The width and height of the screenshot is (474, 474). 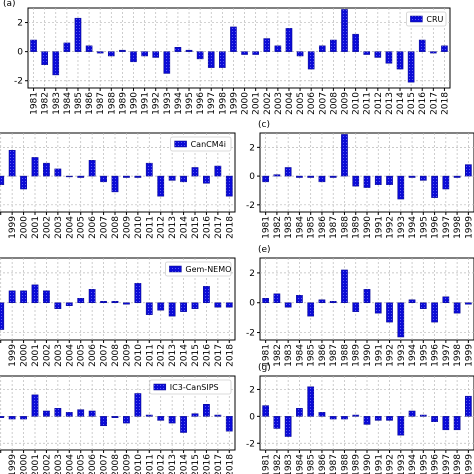 I want to click on legend-box, so click(x=201, y=144).